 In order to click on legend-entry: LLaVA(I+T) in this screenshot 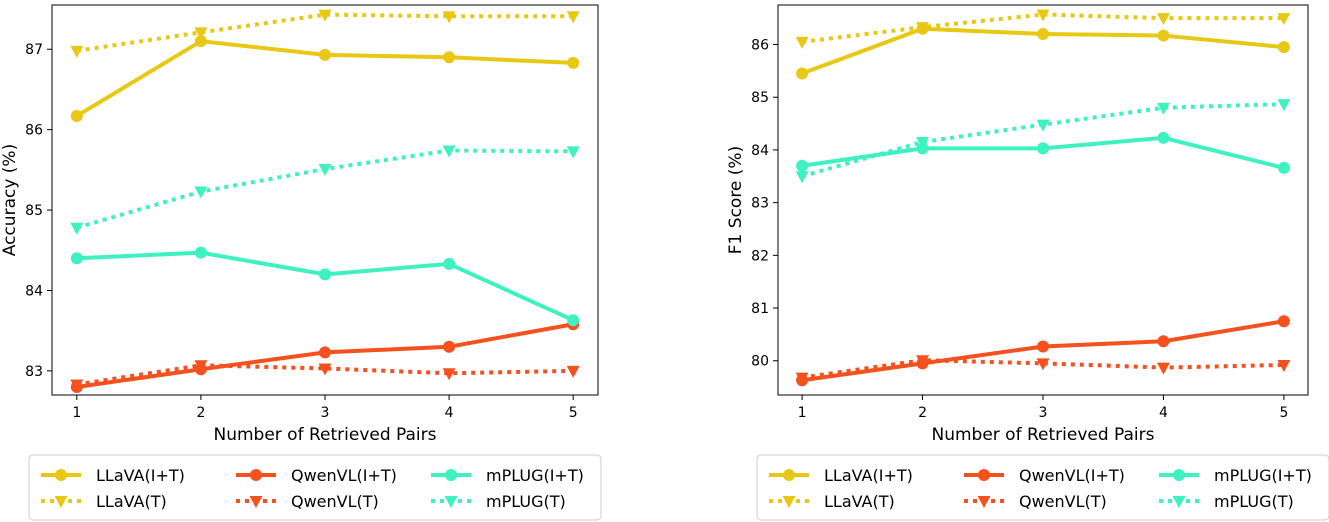, I will do `click(113, 475)`.